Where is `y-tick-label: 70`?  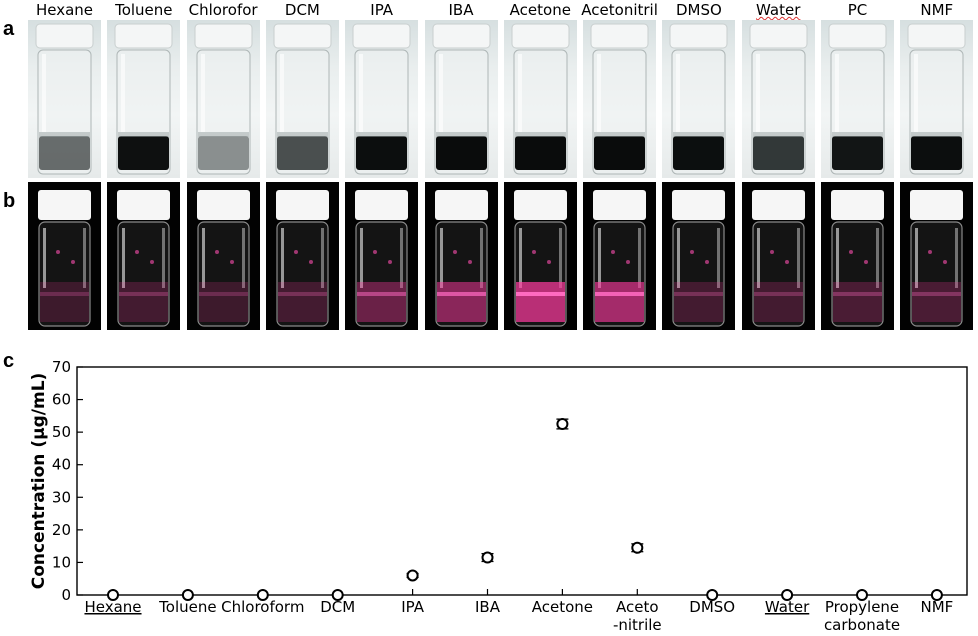
y-tick-label: 70 is located at coordinates (61, 367).